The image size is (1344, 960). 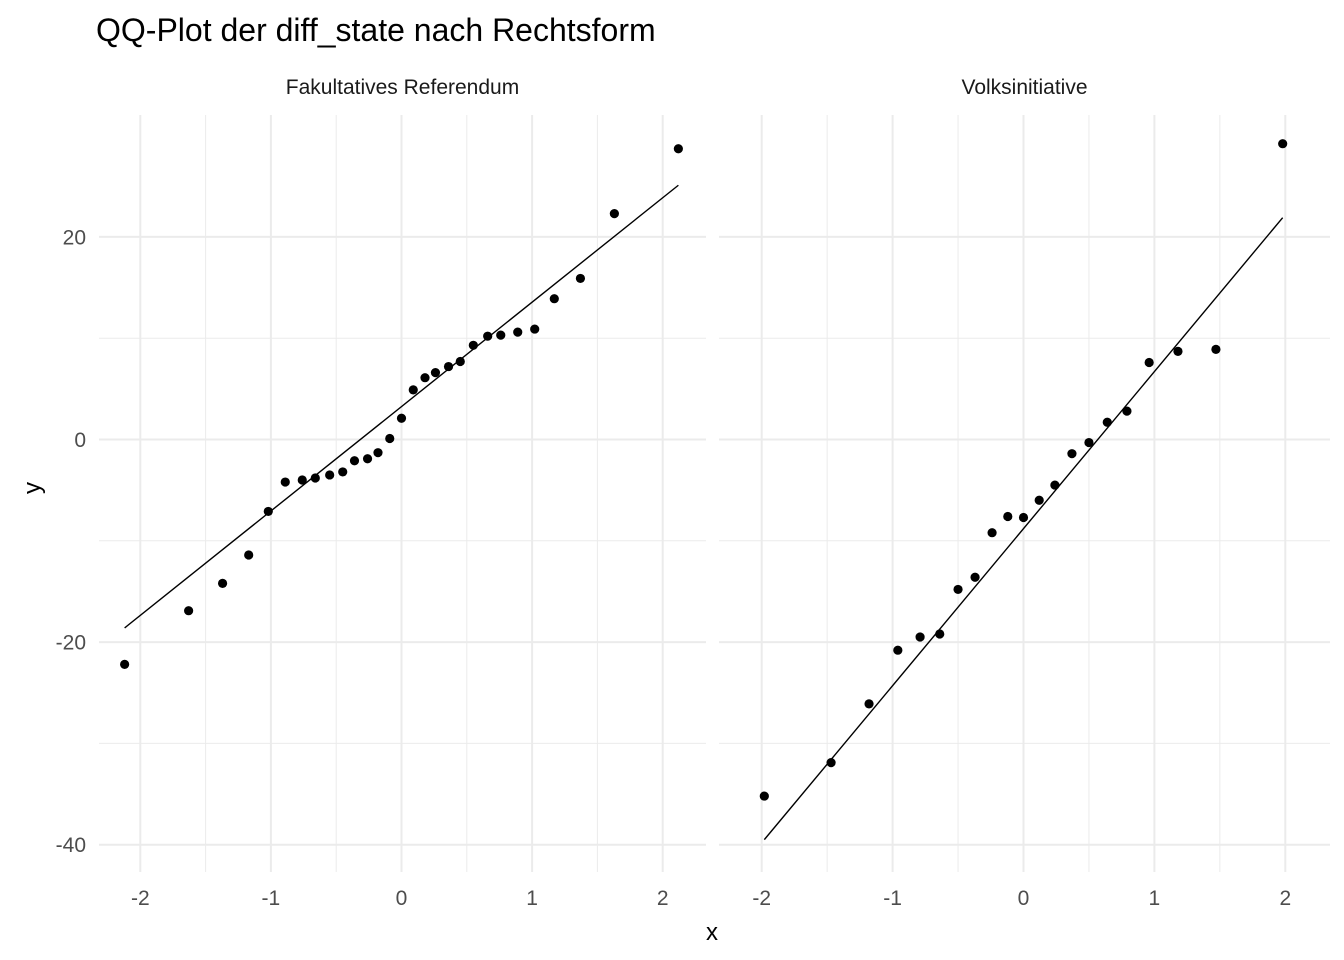 I want to click on x-axis-ticks-left: -2 -1 0 1 2, so click(x=400, y=898).